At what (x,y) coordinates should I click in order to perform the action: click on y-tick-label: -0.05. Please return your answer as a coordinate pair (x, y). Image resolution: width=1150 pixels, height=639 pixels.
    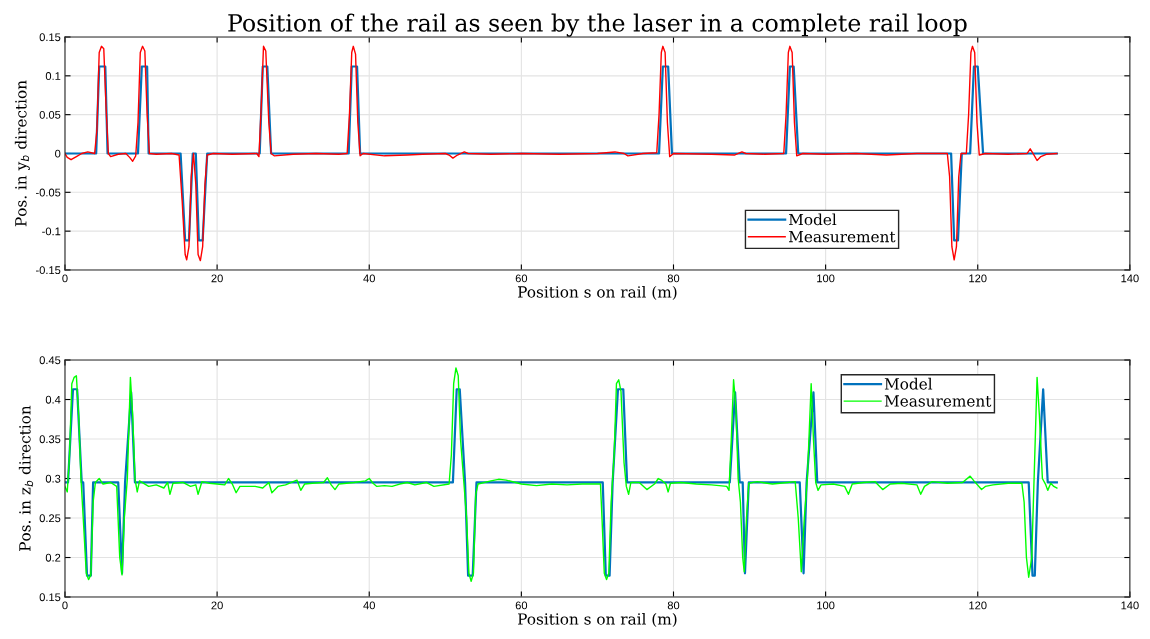
    Looking at the image, I should click on (48, 192).